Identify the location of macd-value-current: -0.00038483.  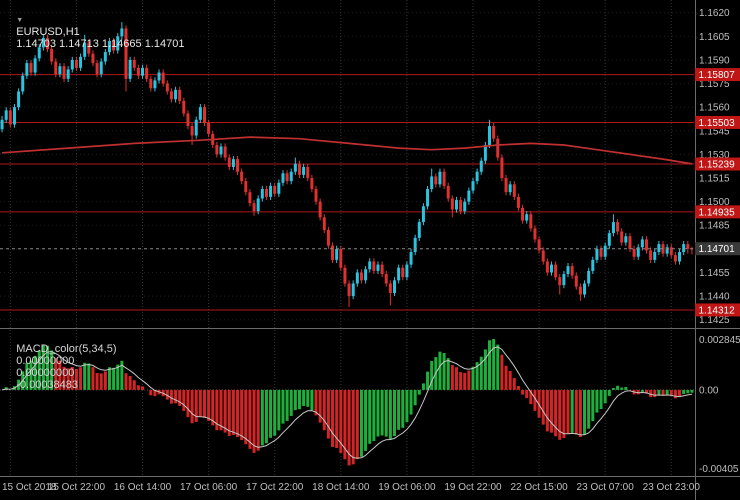
(47, 385).